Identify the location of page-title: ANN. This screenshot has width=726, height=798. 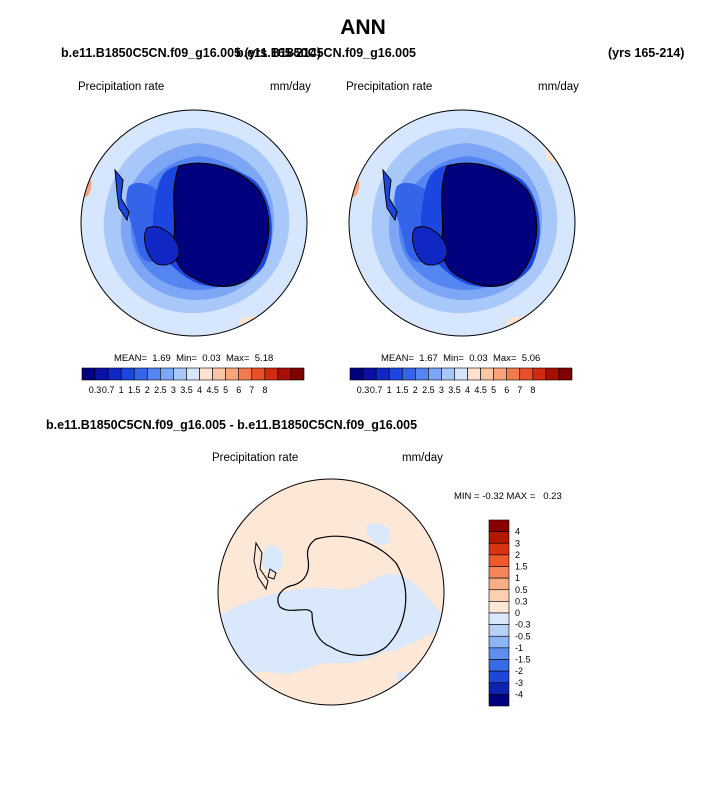
(363, 27).